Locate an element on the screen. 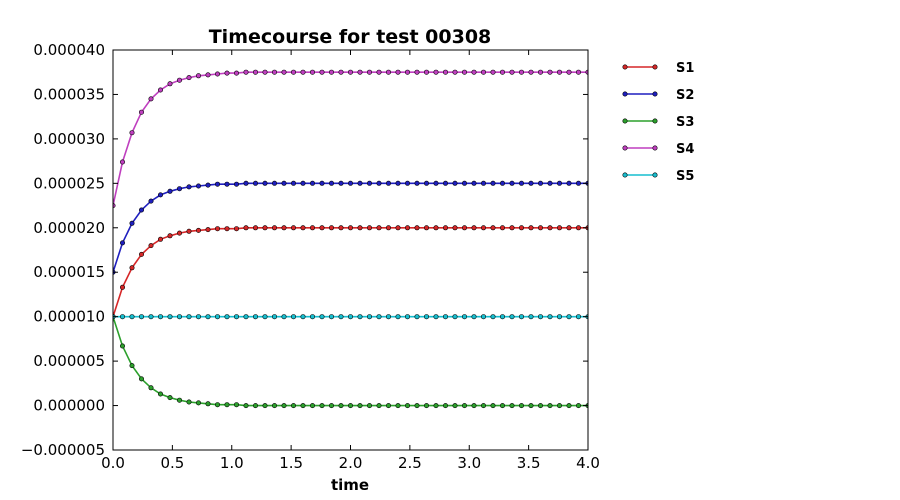 The width and height of the screenshot is (900, 500). x-tick-label: 2.0 is located at coordinates (351, 463).